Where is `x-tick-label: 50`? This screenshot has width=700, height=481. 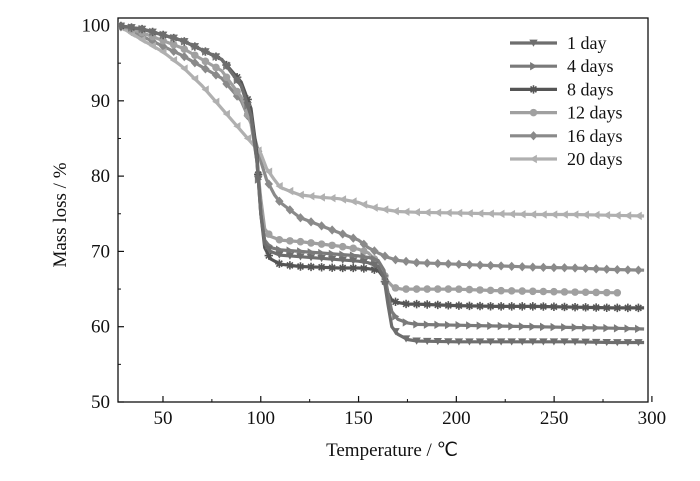 x-tick-label: 50 is located at coordinates (162, 418).